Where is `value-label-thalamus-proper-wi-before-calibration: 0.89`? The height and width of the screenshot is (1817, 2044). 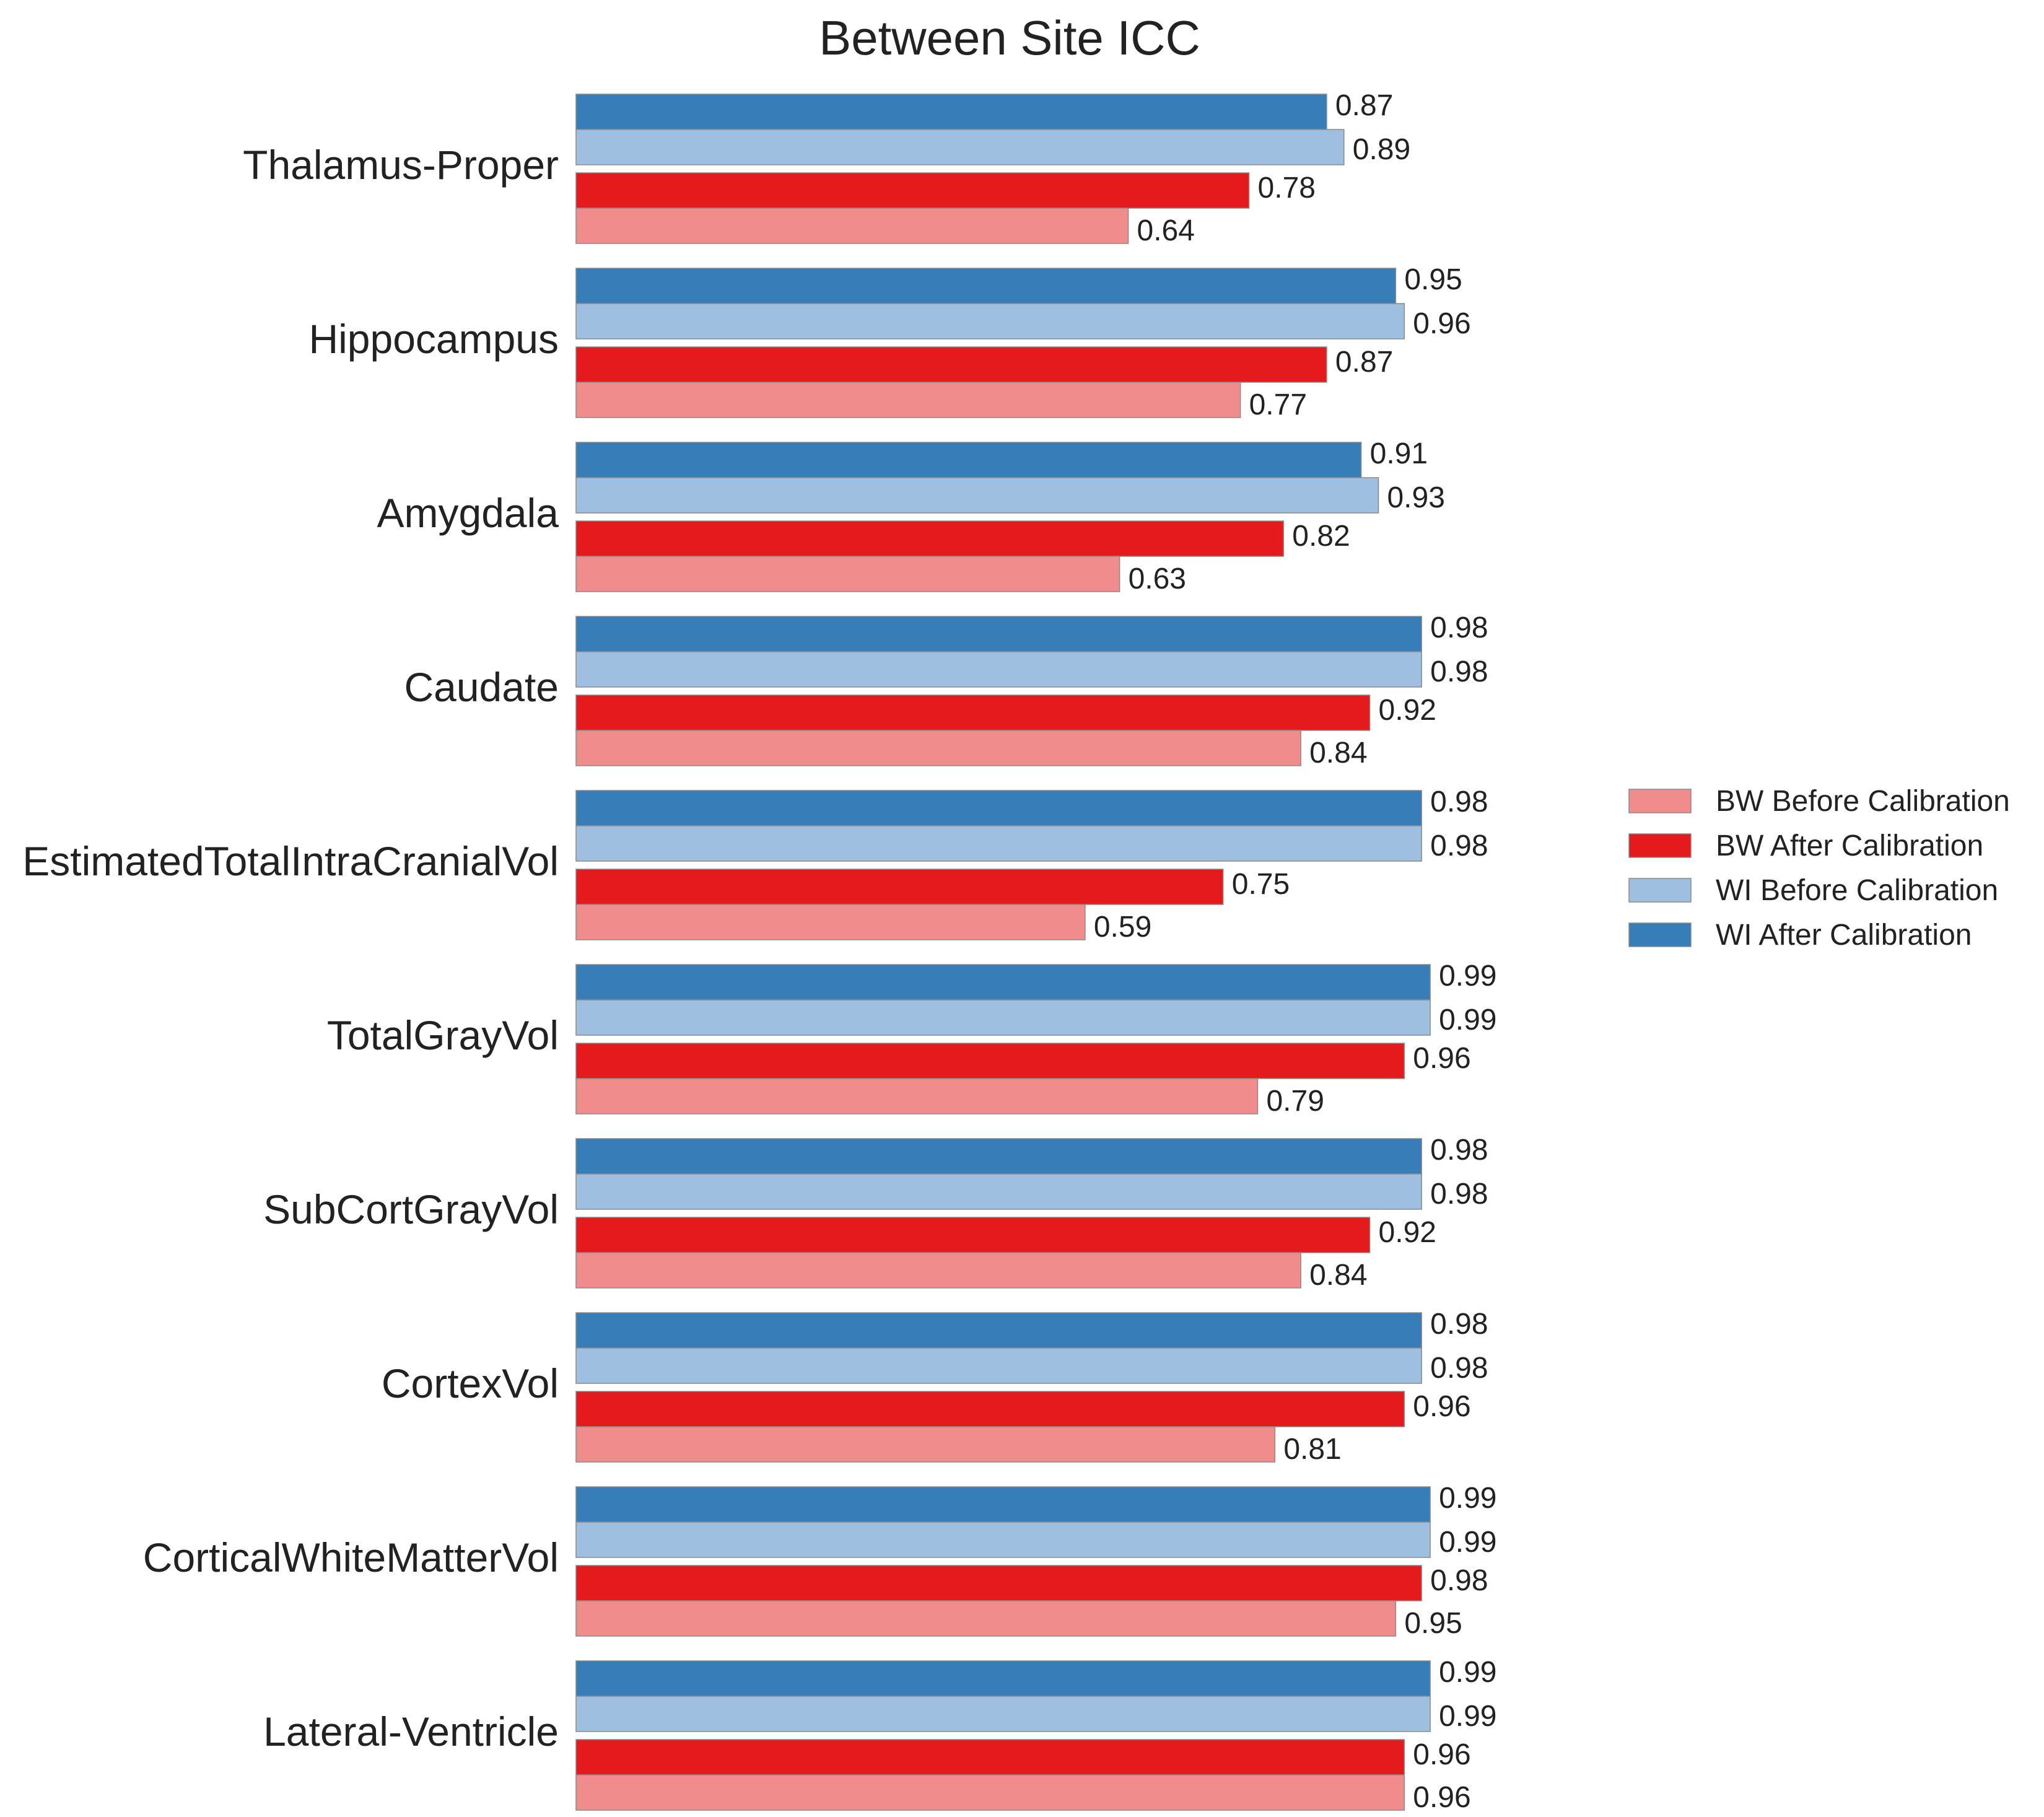 value-label-thalamus-proper-wi-before-calibration: 0.89 is located at coordinates (1381, 149).